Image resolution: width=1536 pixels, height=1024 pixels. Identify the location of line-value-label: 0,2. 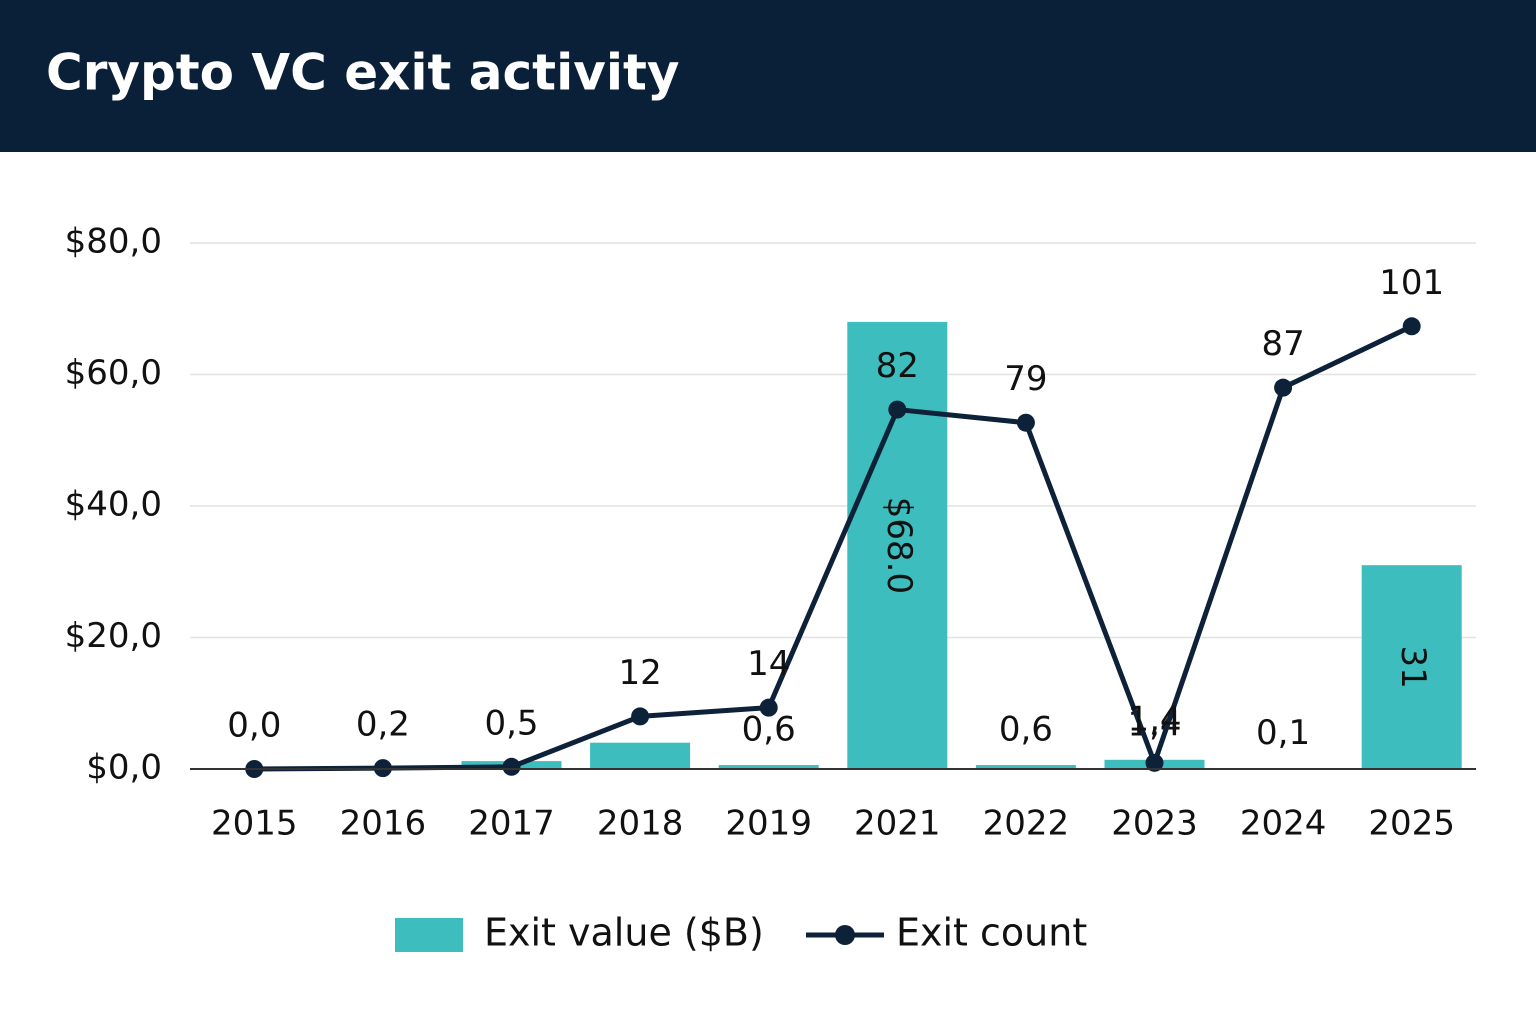
(383, 725).